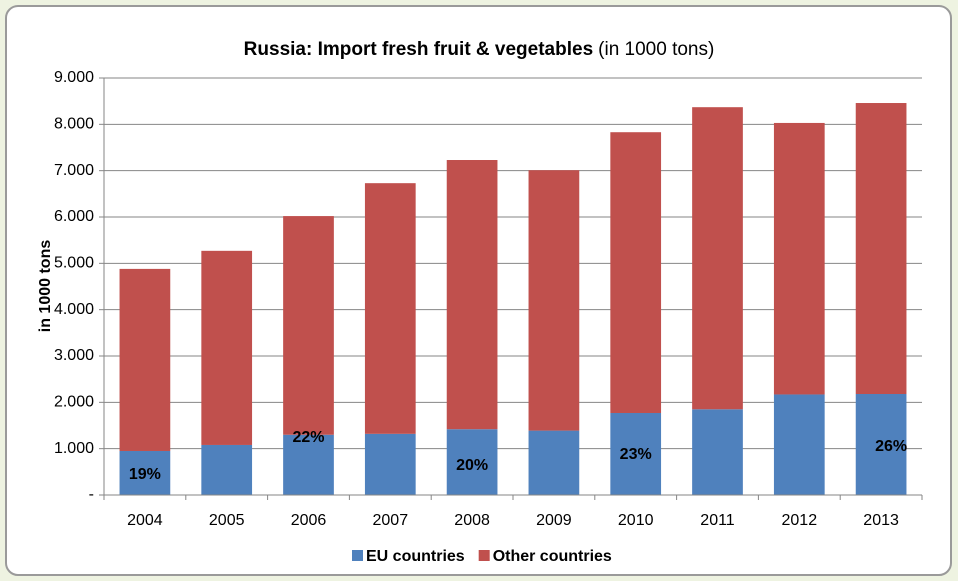  Describe the element at coordinates (418, 49) in the screenshot. I see `title-main: Russia: Import fresh fruit & vegetables` at that location.